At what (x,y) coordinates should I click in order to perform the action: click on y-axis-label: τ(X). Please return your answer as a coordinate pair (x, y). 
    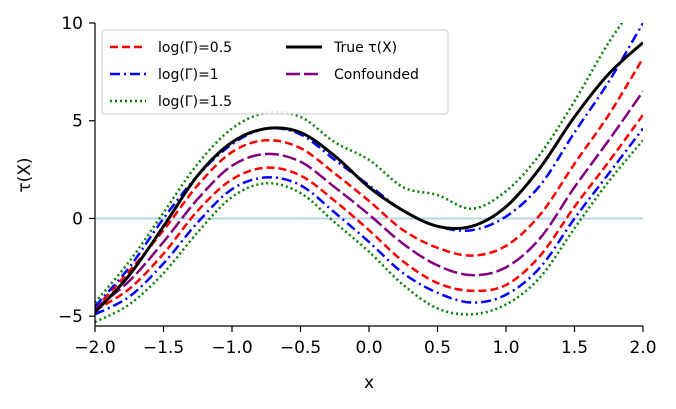
    Looking at the image, I should click on (25, 174).